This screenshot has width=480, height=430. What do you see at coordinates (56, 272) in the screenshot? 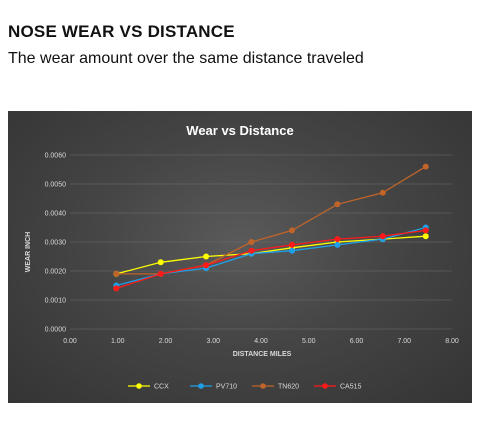
I see `y-tick-label: 0.0020` at bounding box center [56, 272].